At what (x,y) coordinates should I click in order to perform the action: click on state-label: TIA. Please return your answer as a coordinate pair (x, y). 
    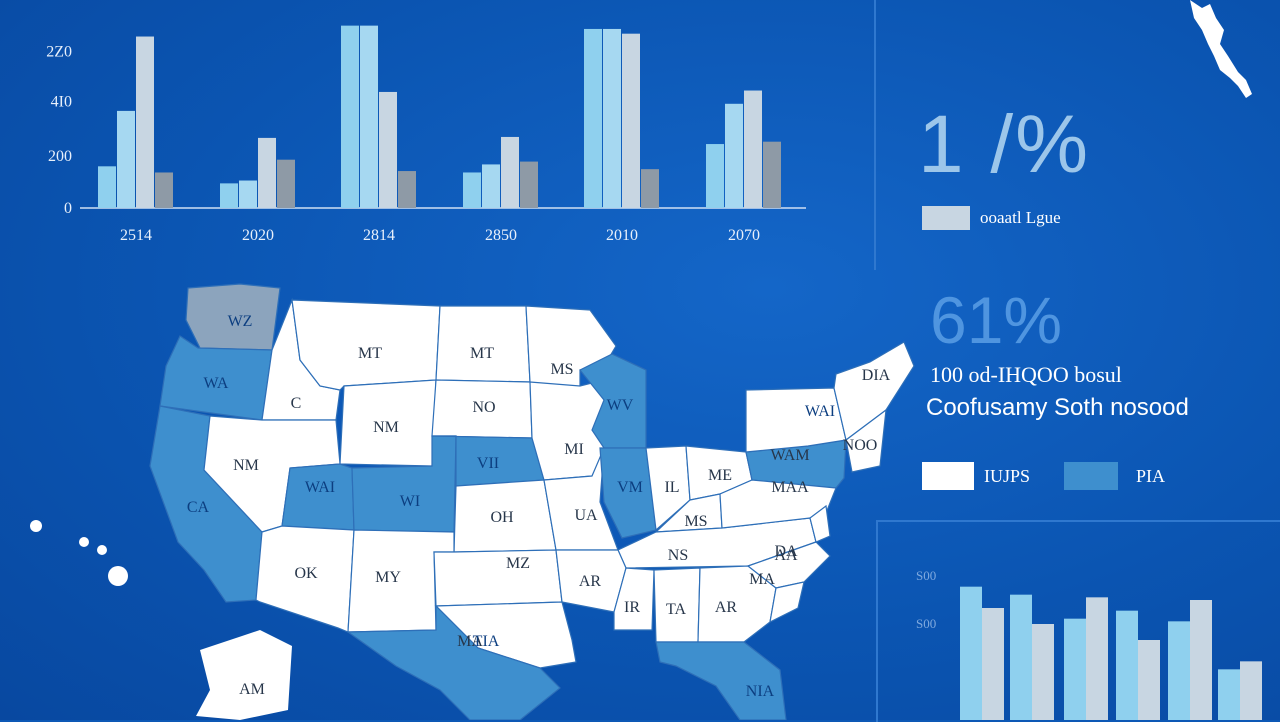
    Looking at the image, I should click on (486, 641).